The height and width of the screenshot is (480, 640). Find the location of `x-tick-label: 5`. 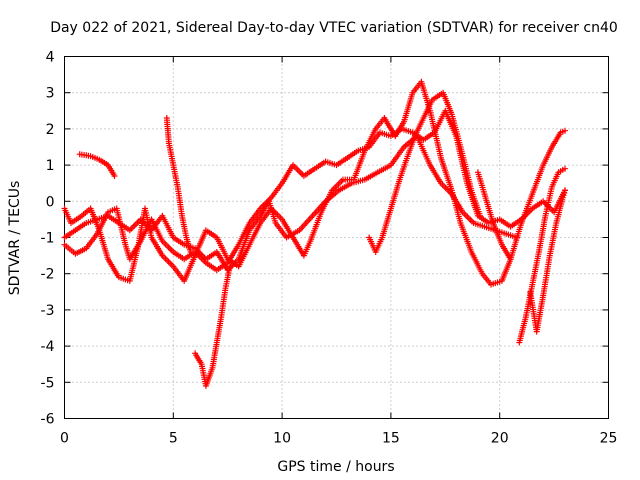

x-tick-label: 5 is located at coordinates (173, 439).